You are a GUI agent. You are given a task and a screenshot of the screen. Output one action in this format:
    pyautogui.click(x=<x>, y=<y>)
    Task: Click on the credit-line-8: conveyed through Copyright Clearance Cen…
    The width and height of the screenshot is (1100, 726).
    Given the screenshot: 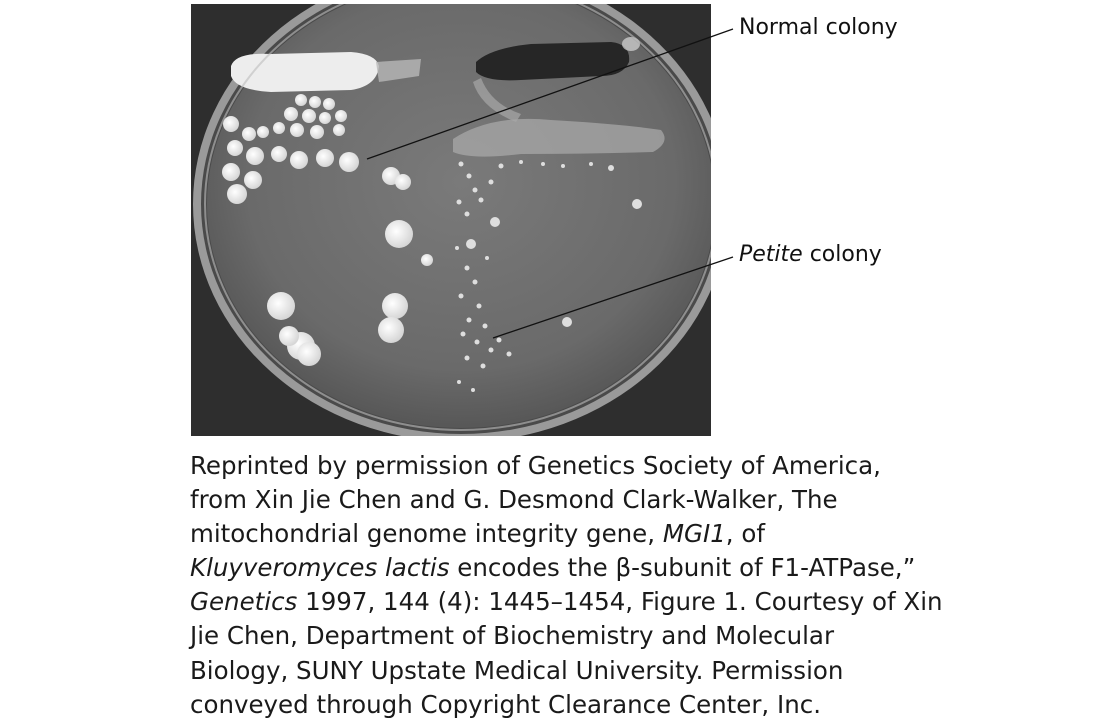 What is the action you would take?
    pyautogui.click(x=640, y=705)
    